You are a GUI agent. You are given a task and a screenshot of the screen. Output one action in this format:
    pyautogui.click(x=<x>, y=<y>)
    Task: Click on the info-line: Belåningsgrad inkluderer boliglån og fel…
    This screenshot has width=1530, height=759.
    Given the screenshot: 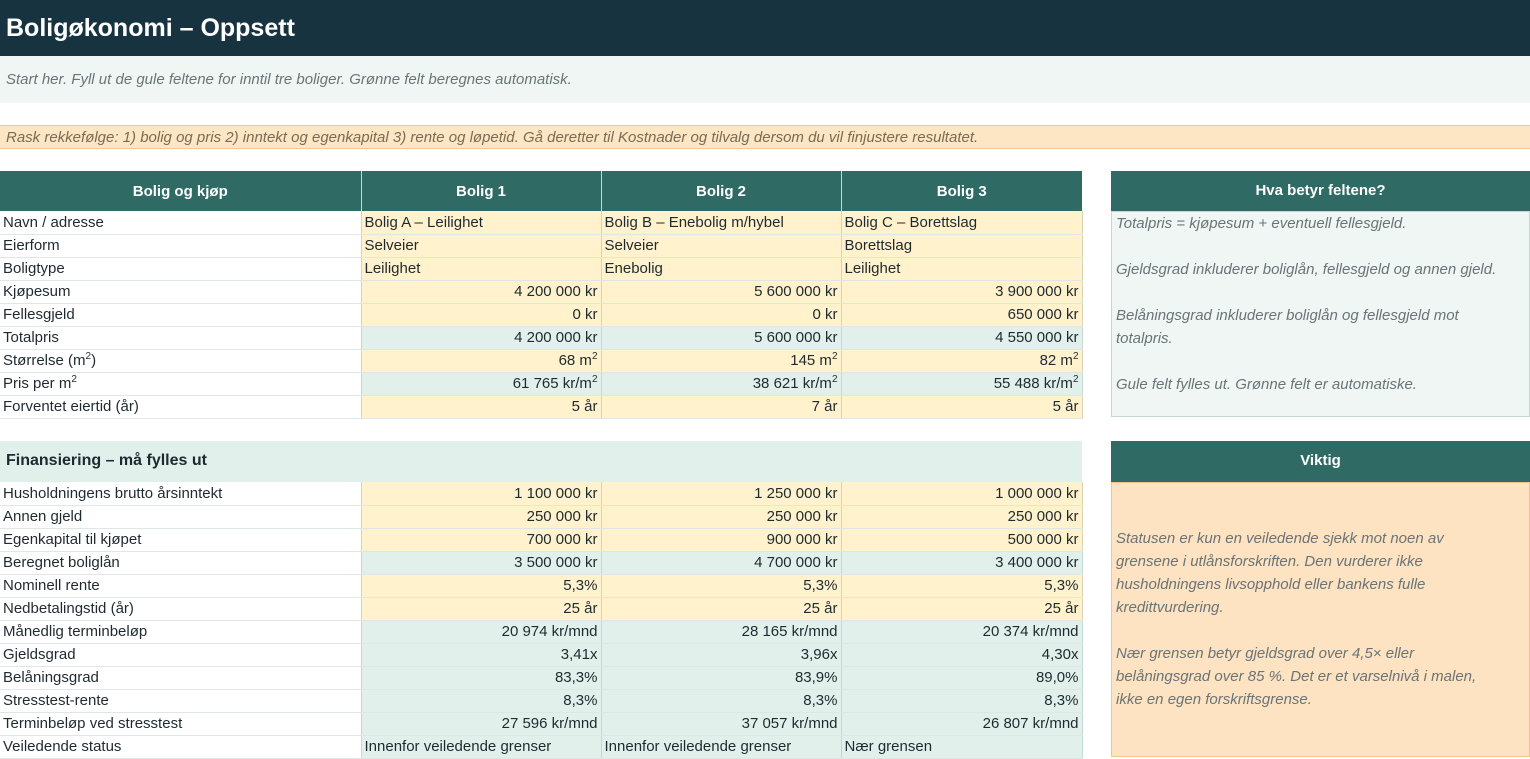 What is the action you would take?
    pyautogui.click(x=1287, y=315)
    